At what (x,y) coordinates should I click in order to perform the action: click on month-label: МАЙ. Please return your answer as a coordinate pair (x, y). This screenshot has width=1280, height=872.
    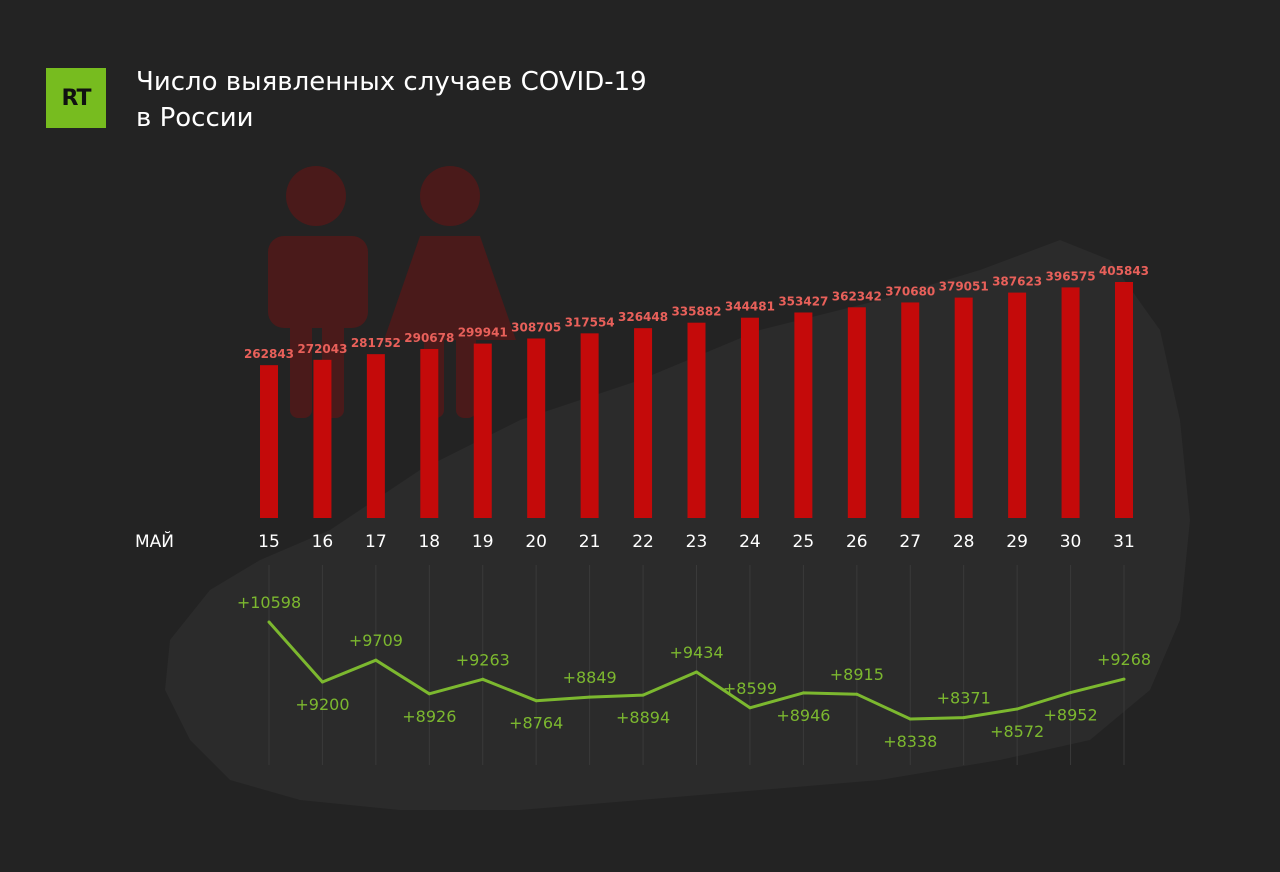
    Looking at the image, I should click on (154, 541).